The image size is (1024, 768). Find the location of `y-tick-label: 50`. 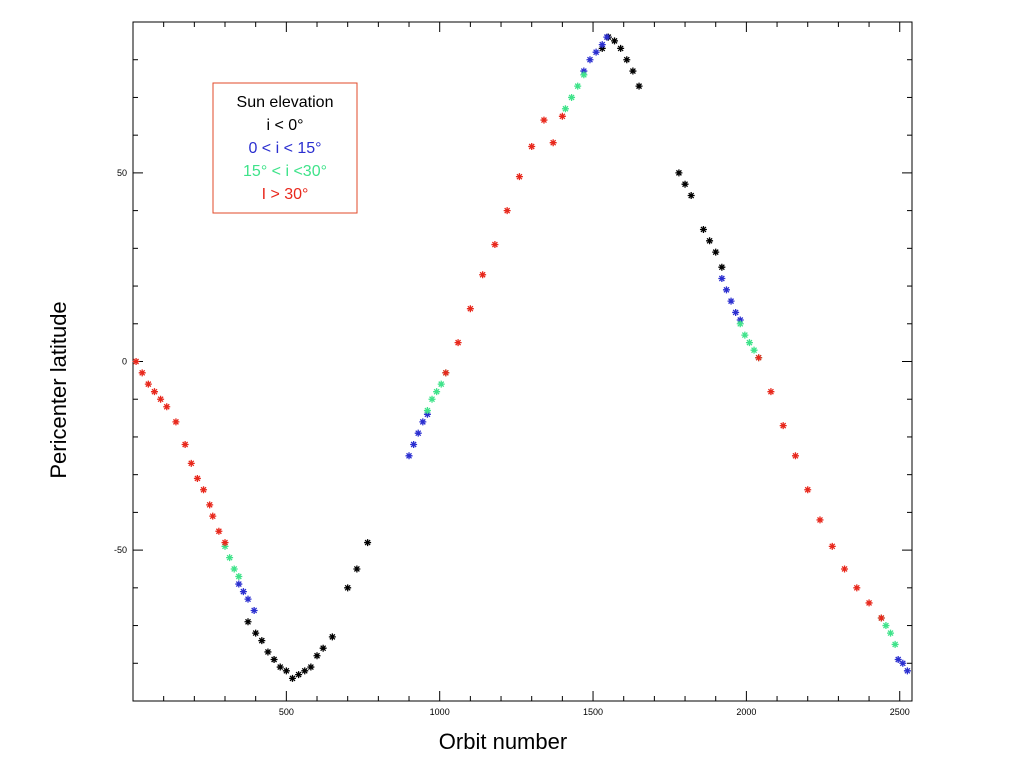

y-tick-label: 50 is located at coordinates (122, 173).